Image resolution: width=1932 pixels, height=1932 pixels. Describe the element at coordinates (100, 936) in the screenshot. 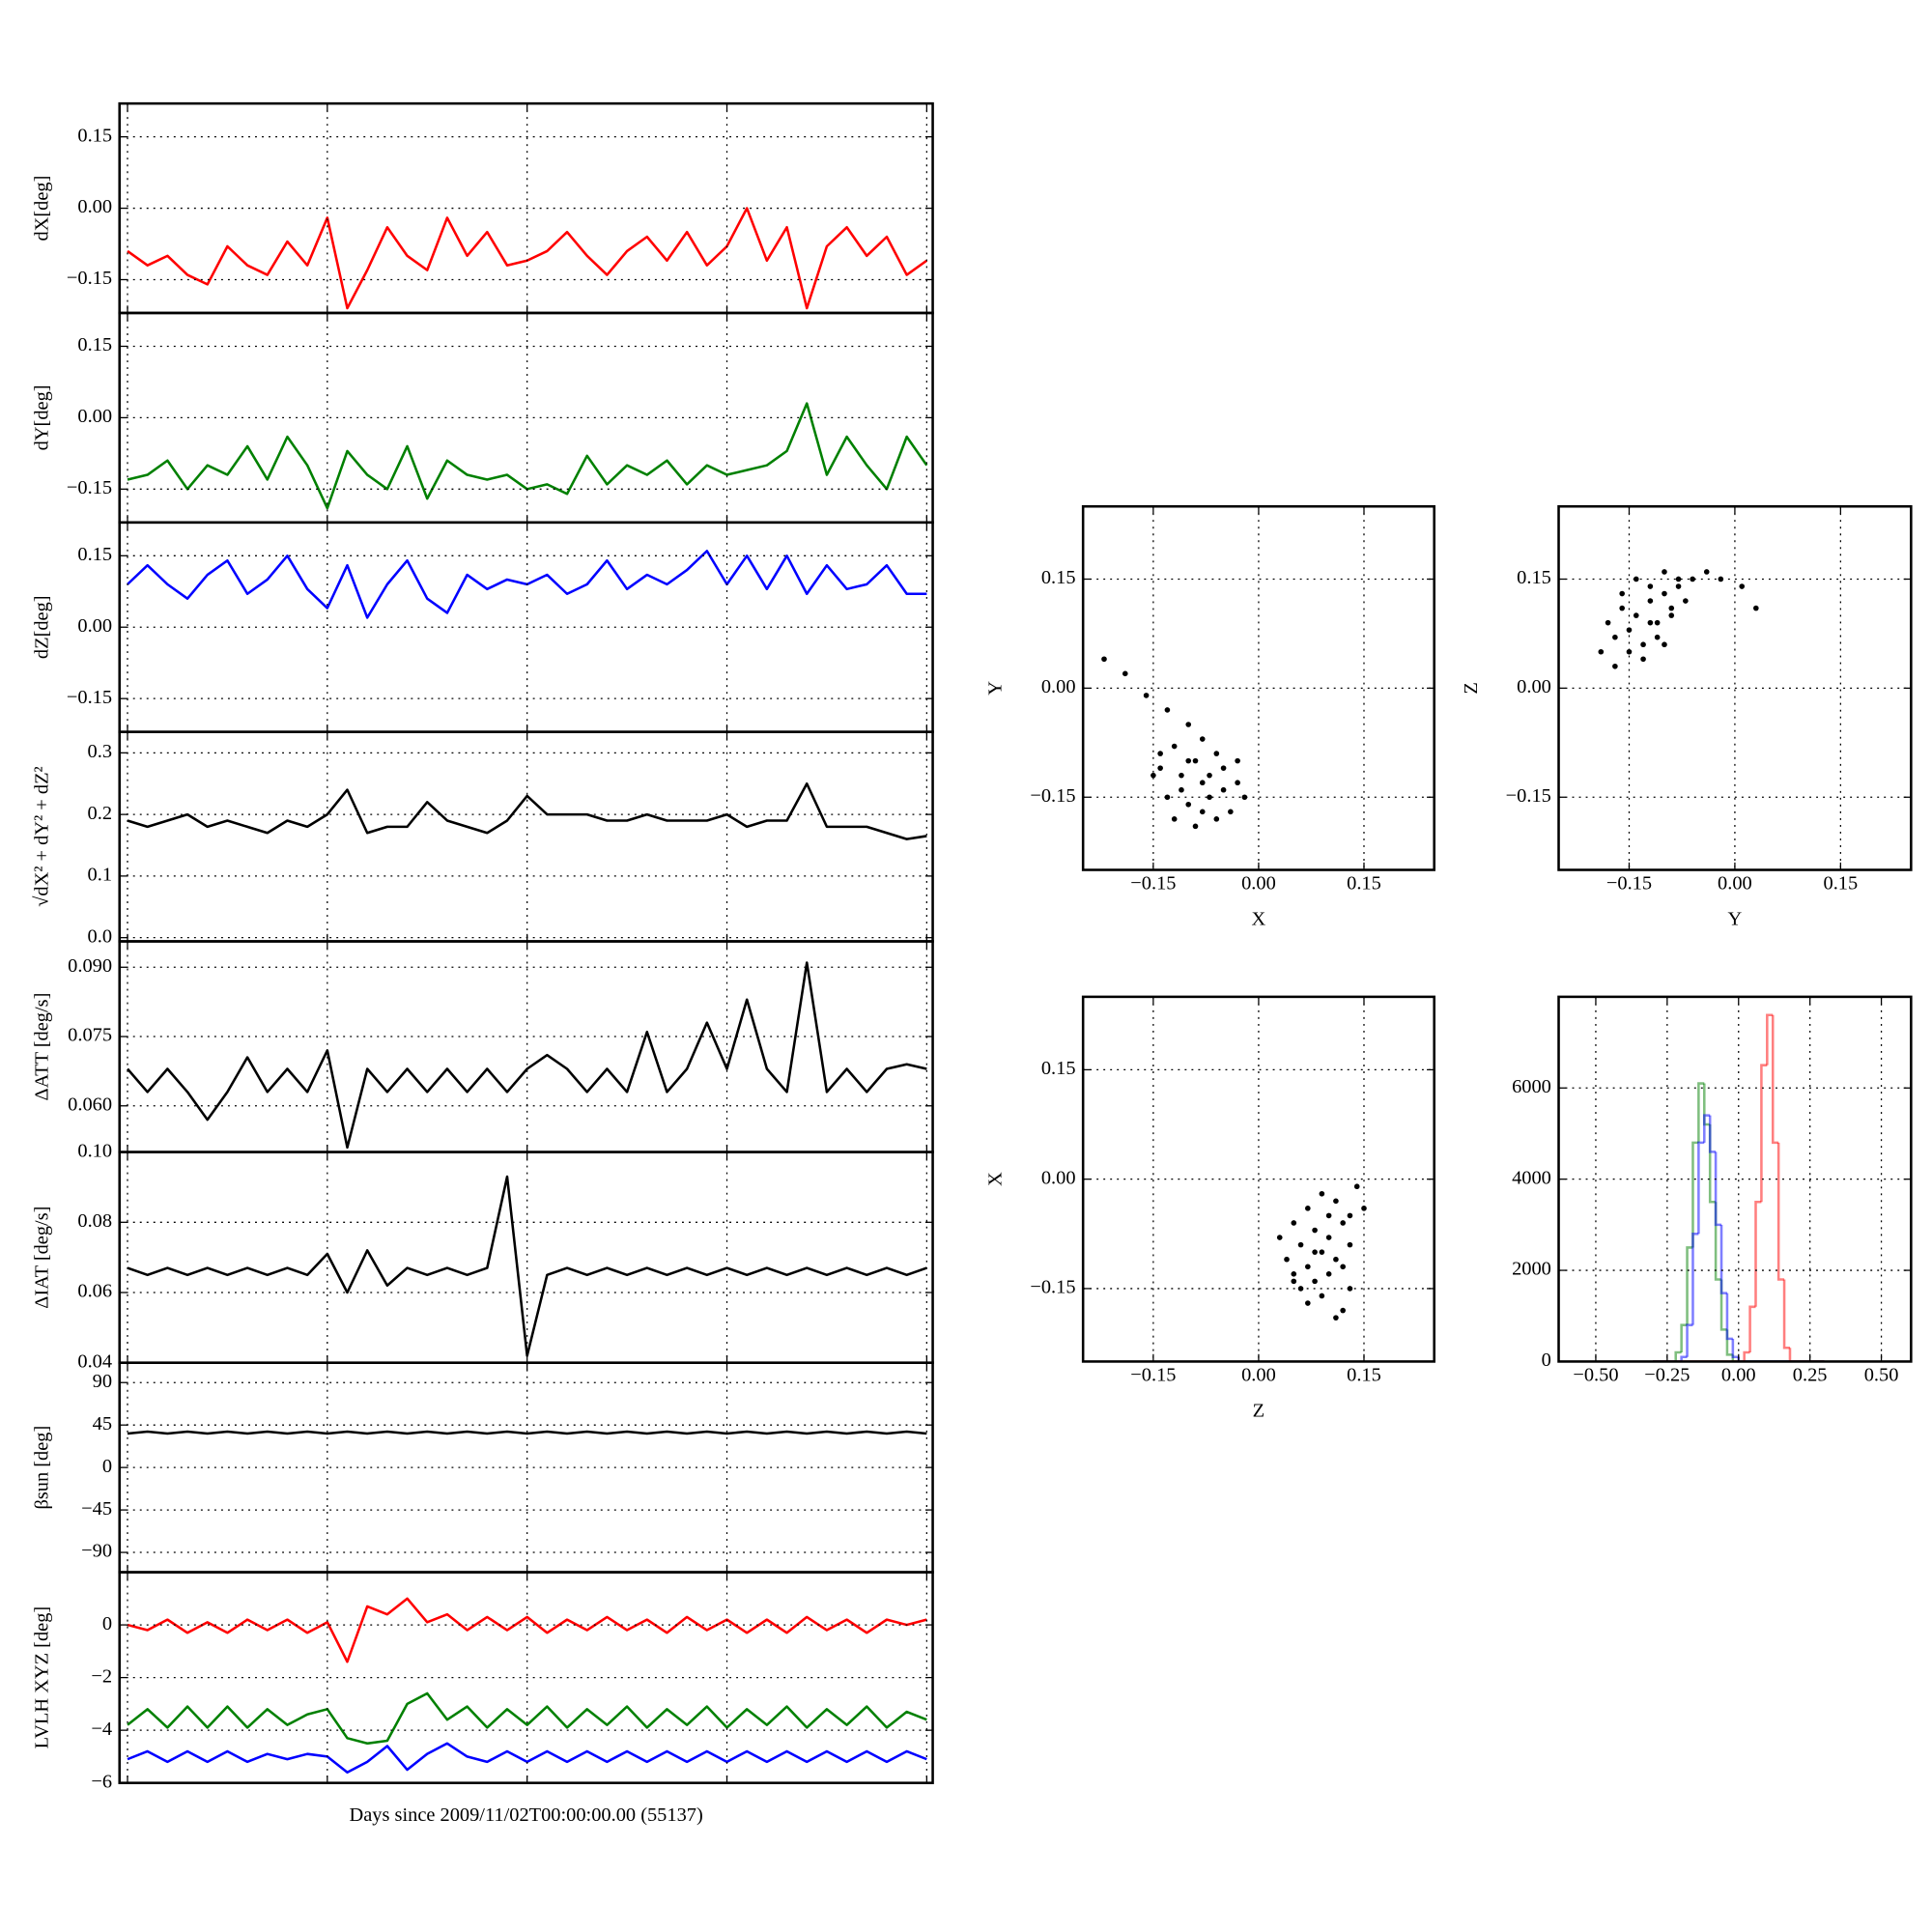

I see `y-tick-label: 0.0` at that location.